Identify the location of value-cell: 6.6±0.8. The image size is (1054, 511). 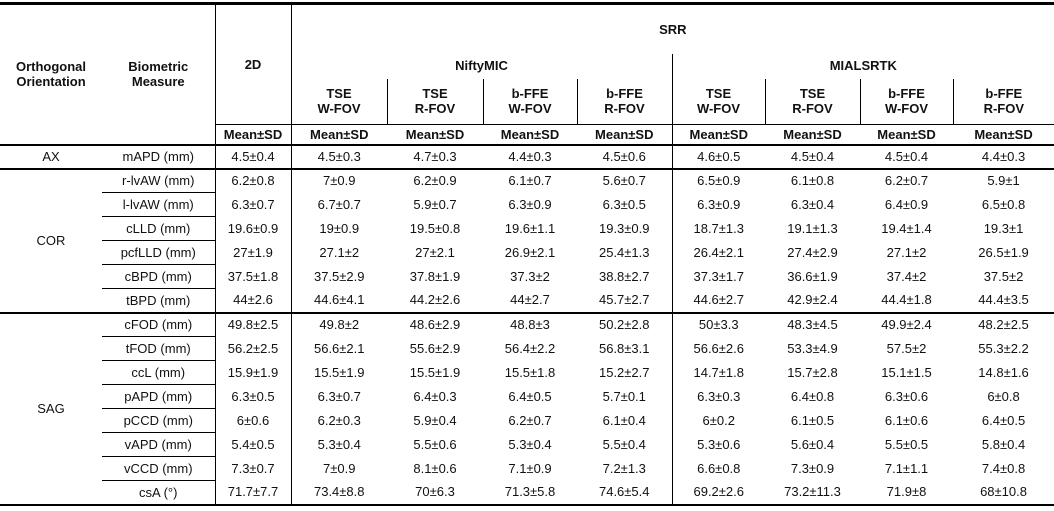
(718, 468).